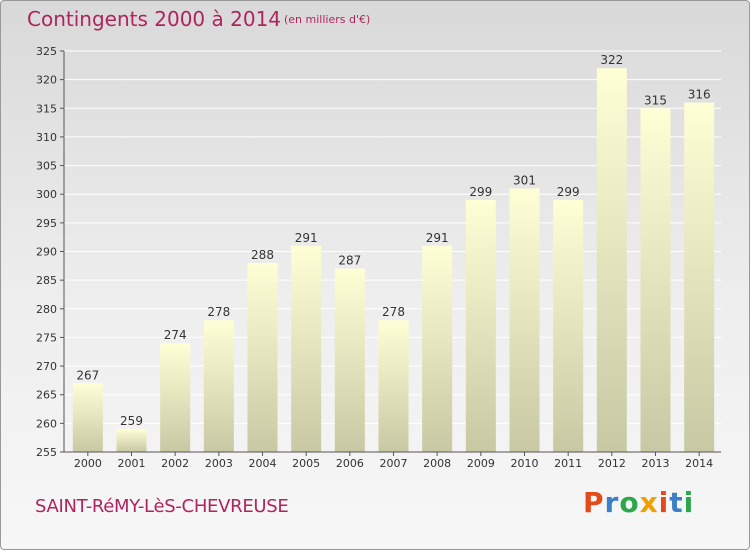 This screenshot has height=550, width=750. Describe the element at coordinates (46, 80) in the screenshot. I see `y-tick-label: 320` at that location.